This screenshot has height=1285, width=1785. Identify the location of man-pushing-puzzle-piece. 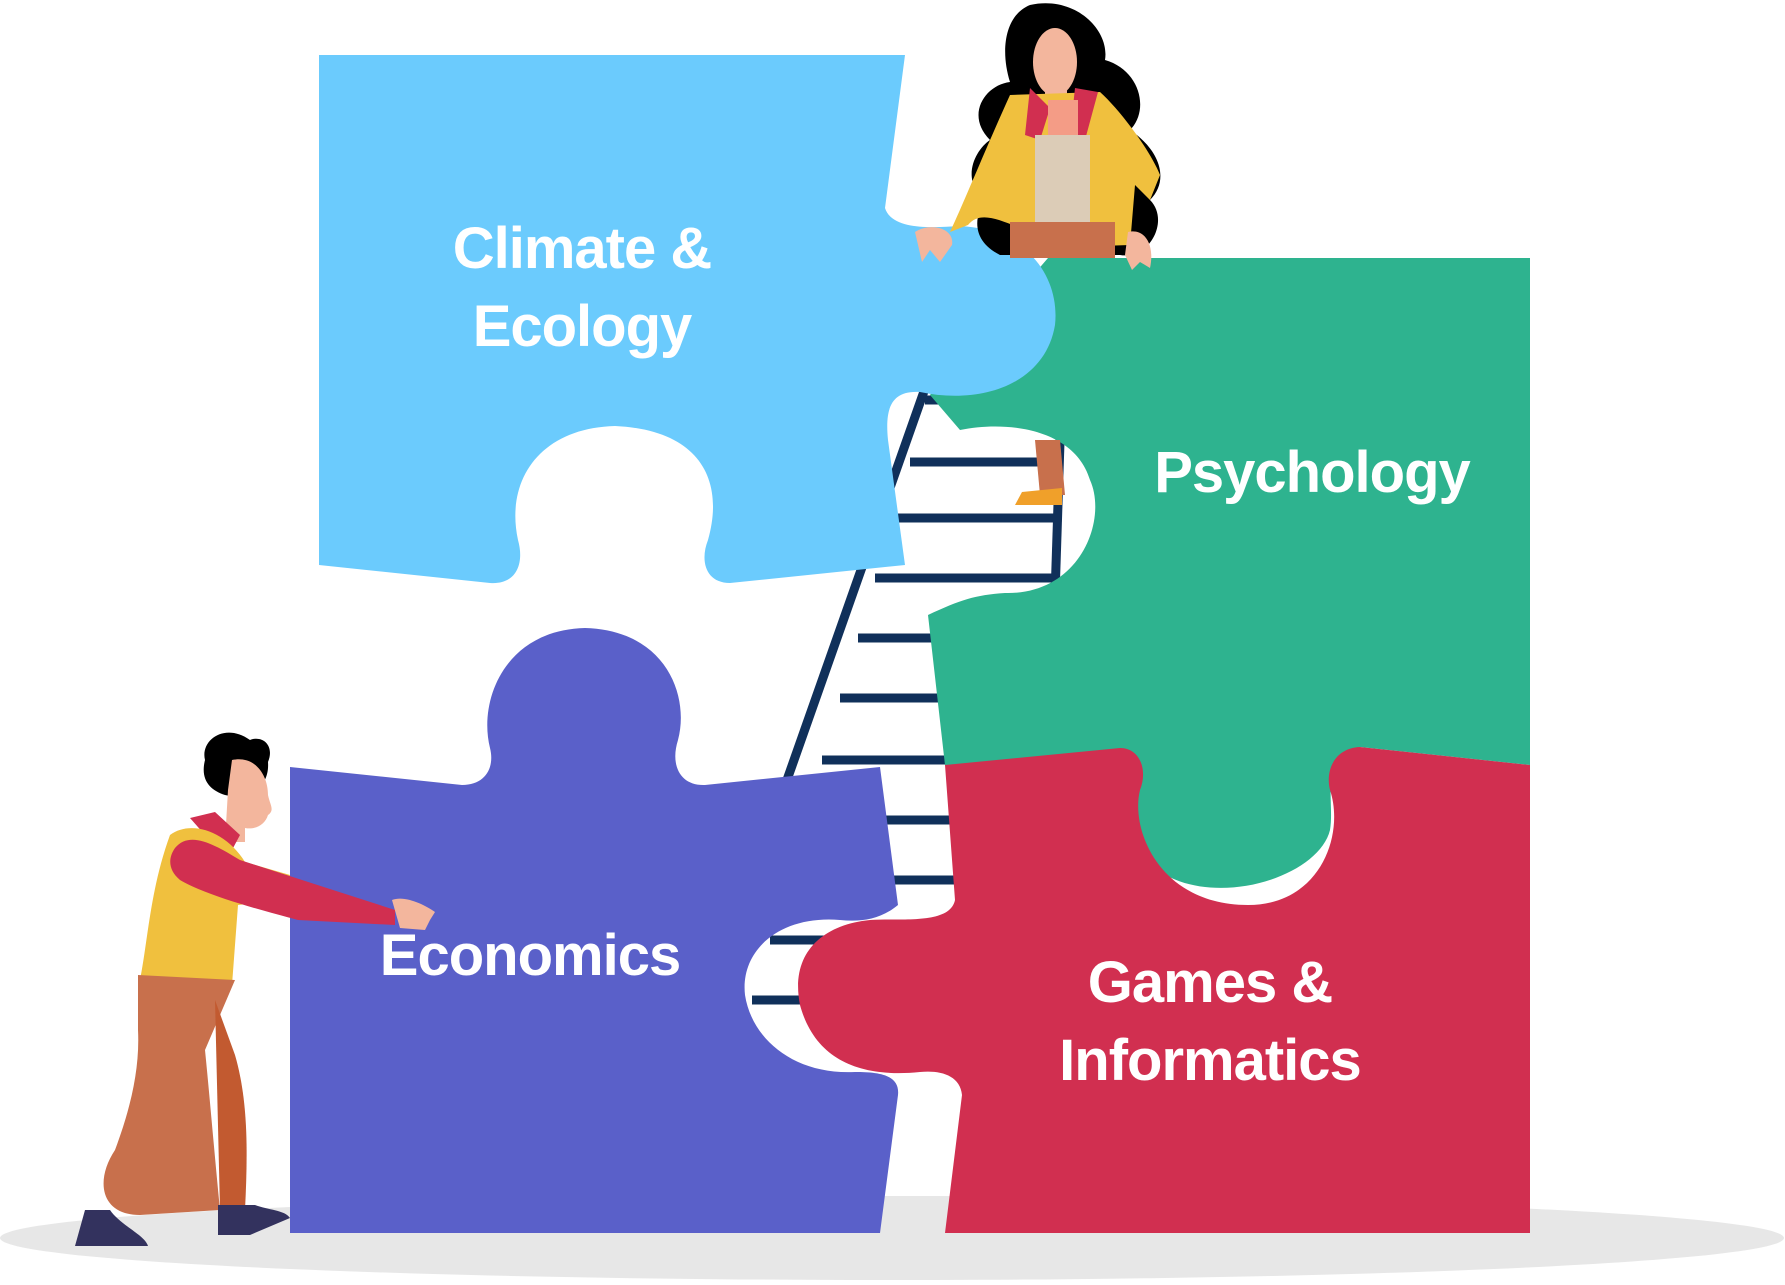
(255, 989).